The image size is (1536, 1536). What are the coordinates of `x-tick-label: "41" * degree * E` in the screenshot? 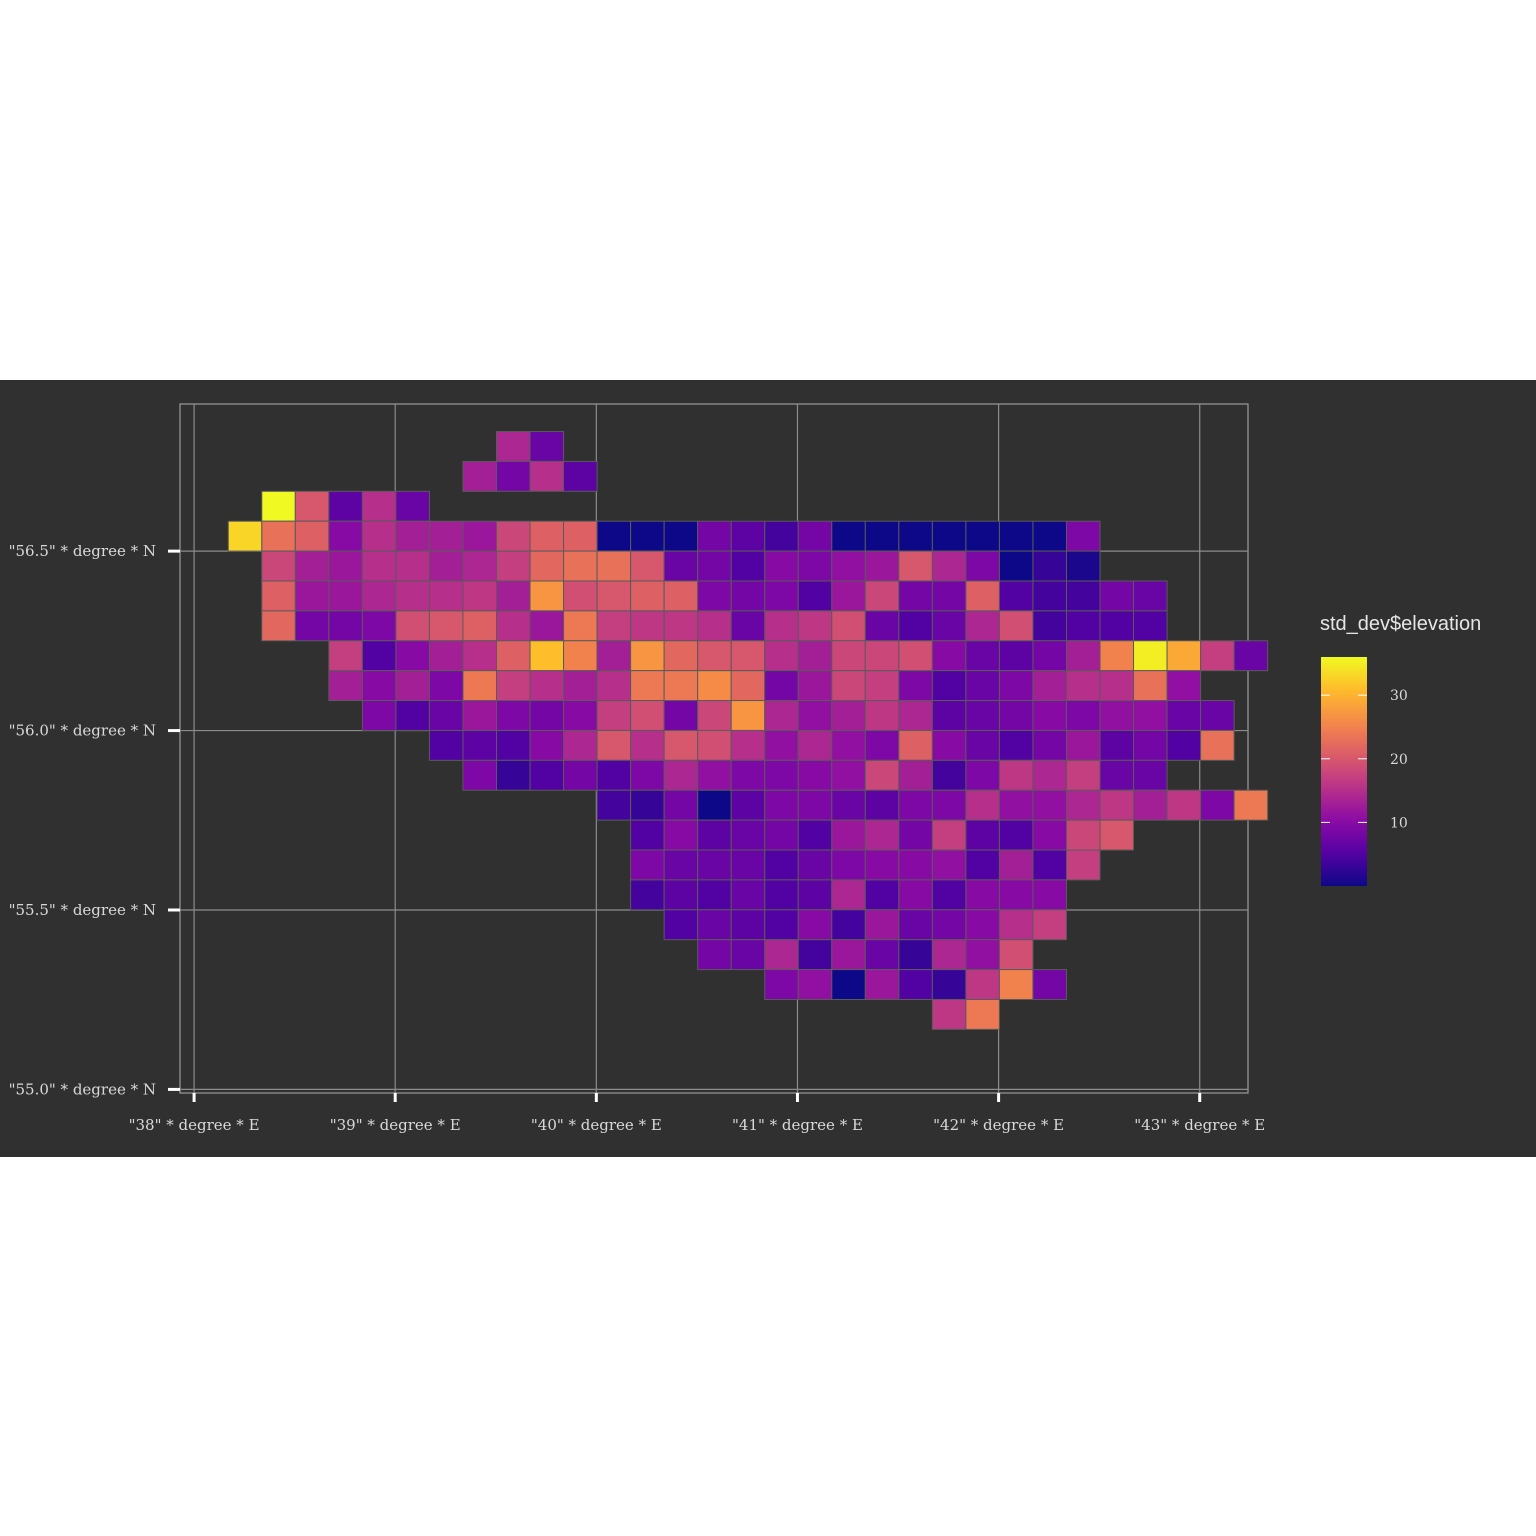 It's located at (797, 1125).